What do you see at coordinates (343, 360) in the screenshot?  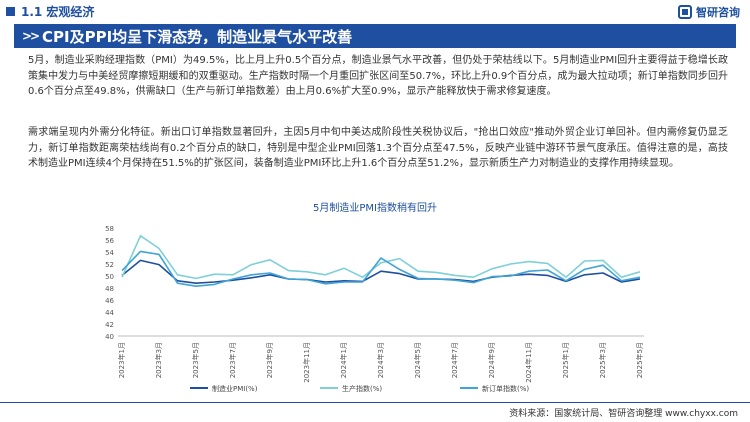 I see `x-tick-label: 2024年1月` at bounding box center [343, 360].